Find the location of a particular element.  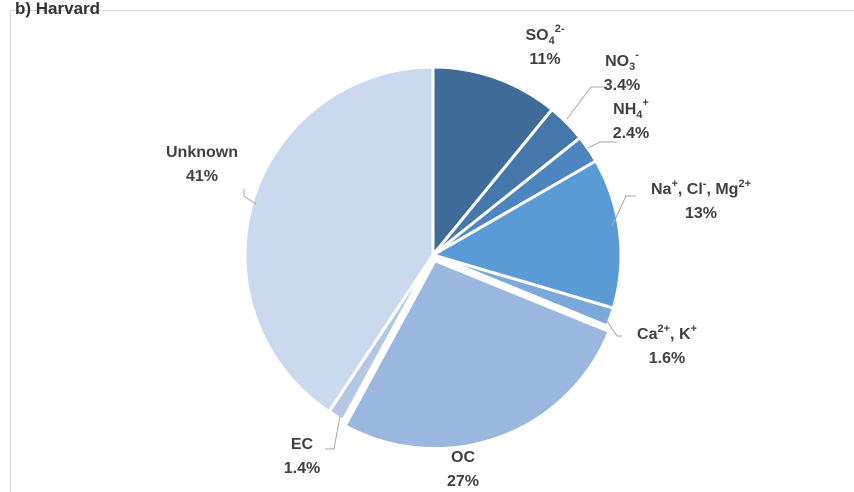

slice-label-value: 41% is located at coordinates (202, 176).